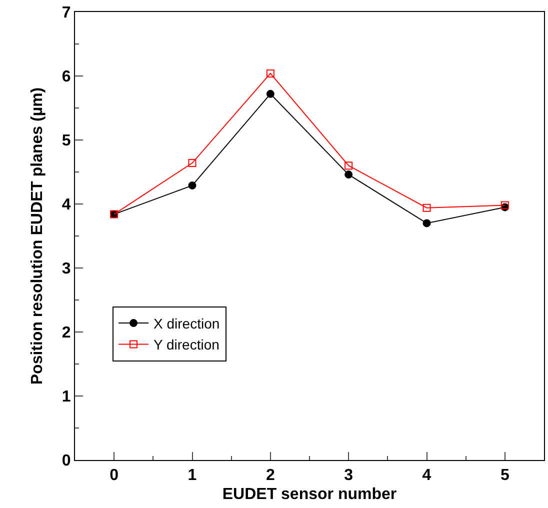 This screenshot has width=548, height=508. Describe the element at coordinates (66, 397) in the screenshot. I see `y-tick-label: 1` at that location.